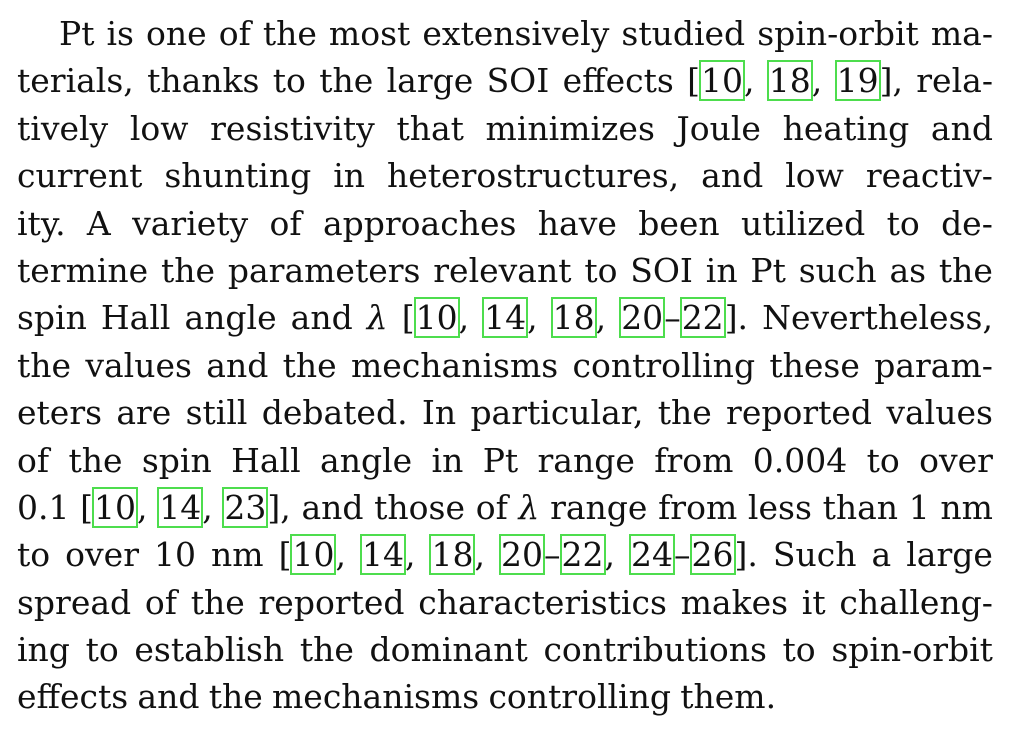  I want to click on word: heating, so click(846, 128).